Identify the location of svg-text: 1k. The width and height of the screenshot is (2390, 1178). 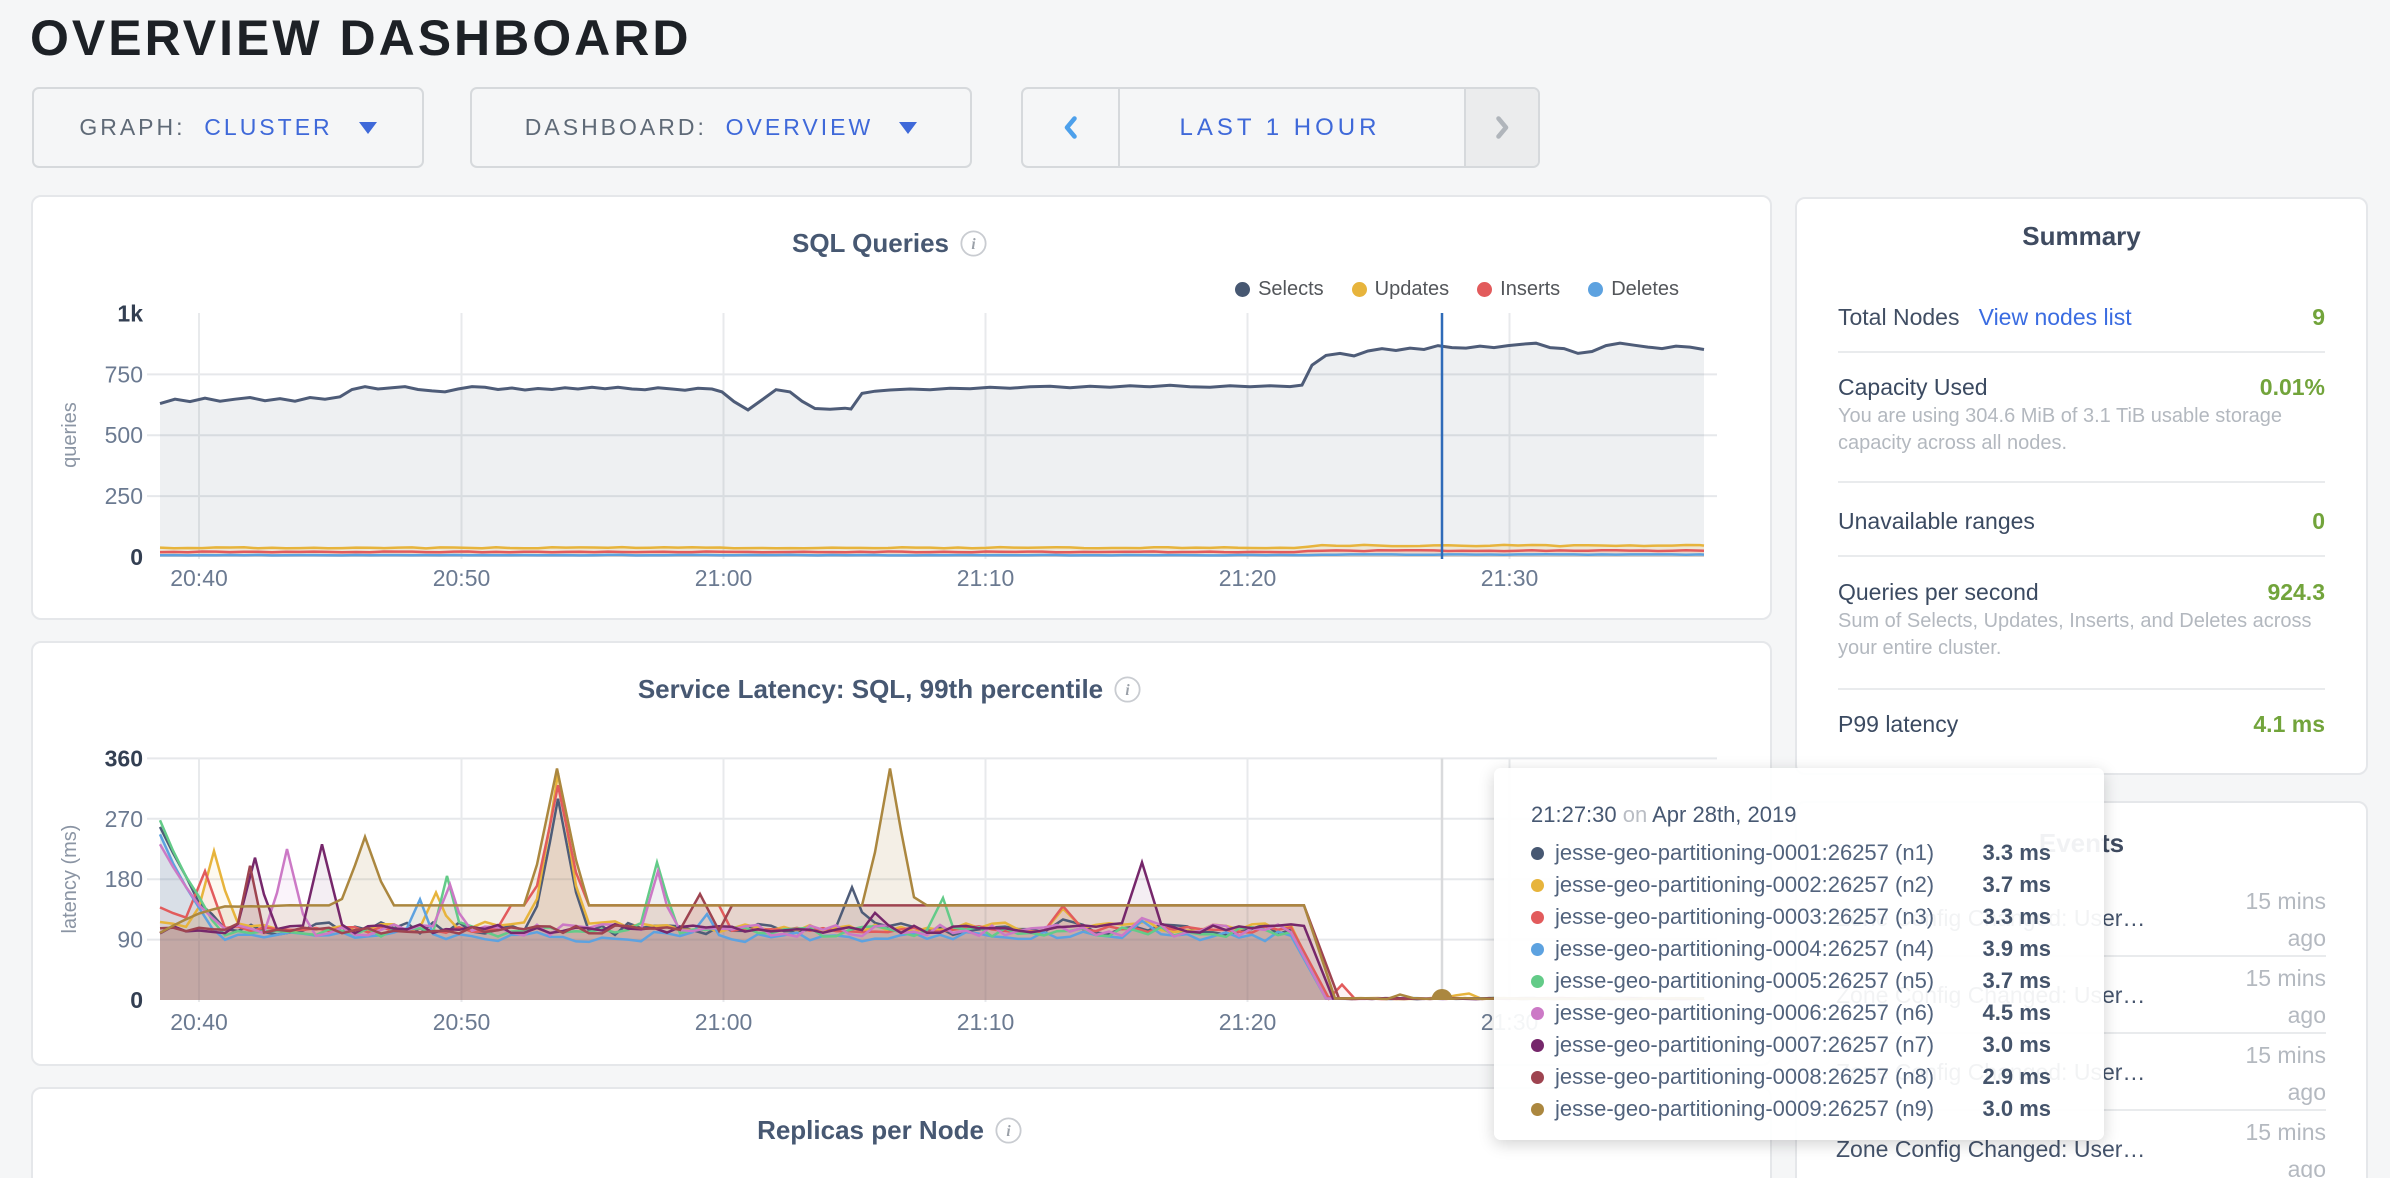
(130, 314).